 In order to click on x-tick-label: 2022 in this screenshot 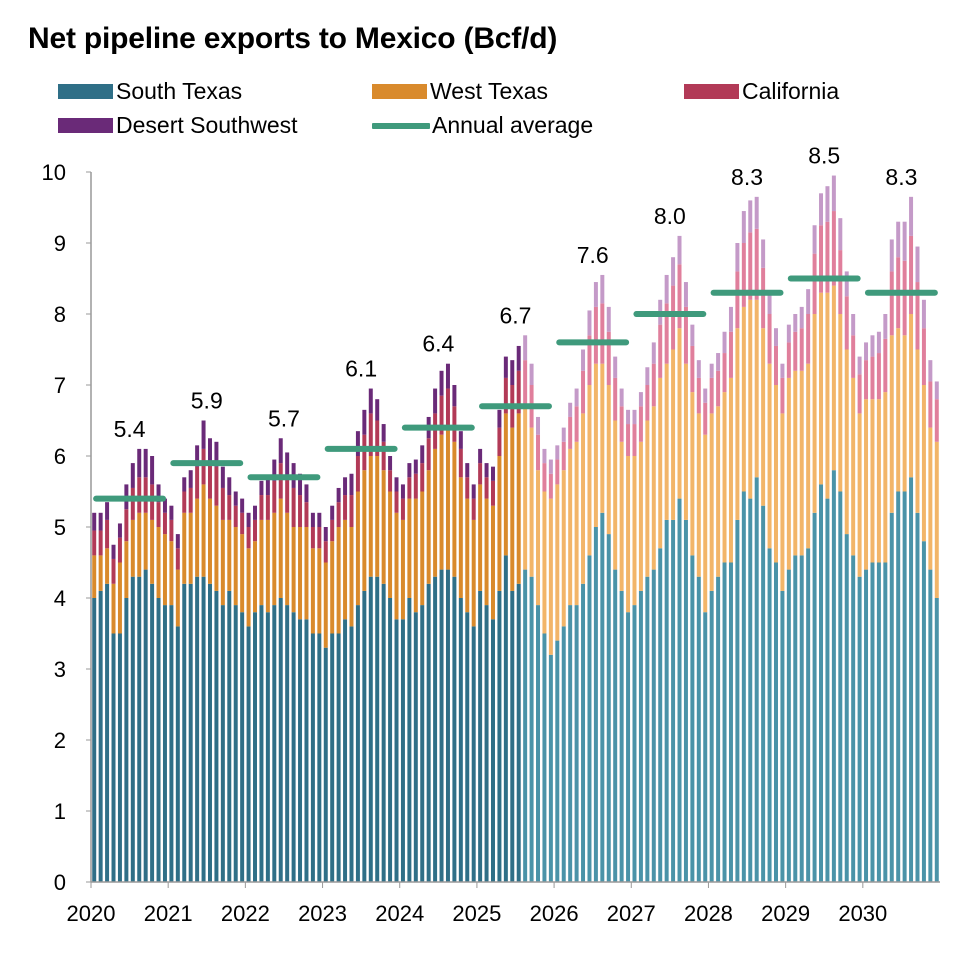, I will do `click(245, 913)`.